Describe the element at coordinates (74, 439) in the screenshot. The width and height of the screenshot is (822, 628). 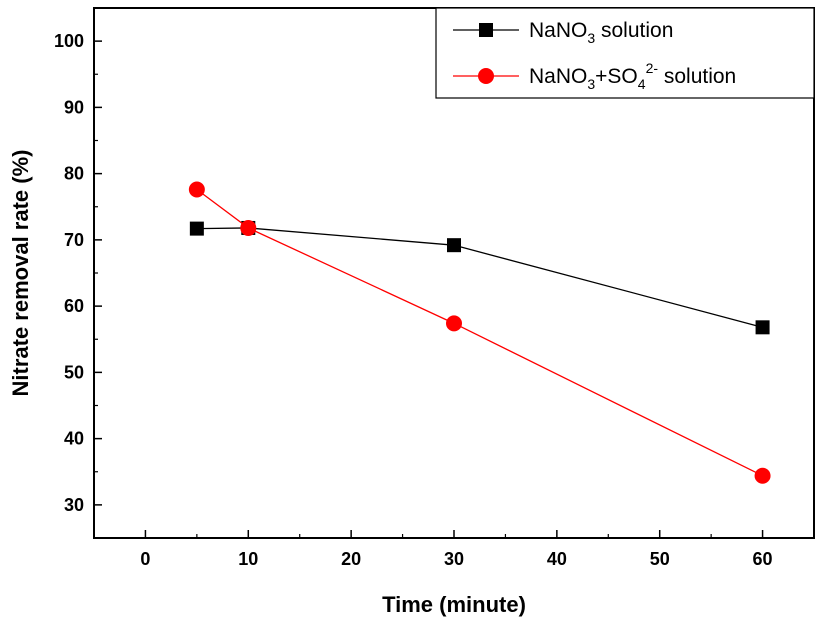
I see `y-tick-label: 40` at that location.